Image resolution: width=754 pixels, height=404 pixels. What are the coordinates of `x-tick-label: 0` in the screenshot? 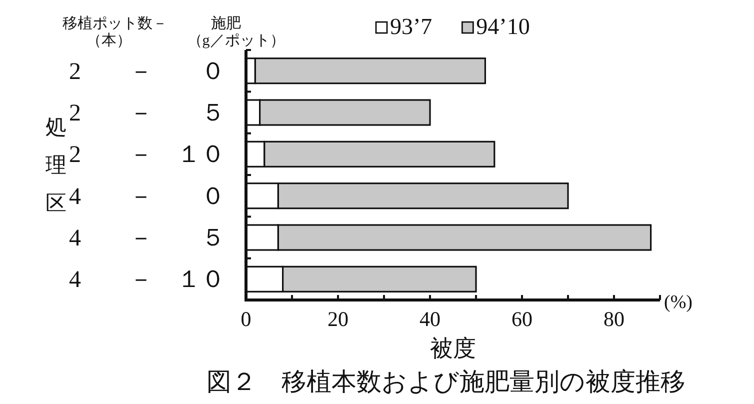 It's located at (246, 319).